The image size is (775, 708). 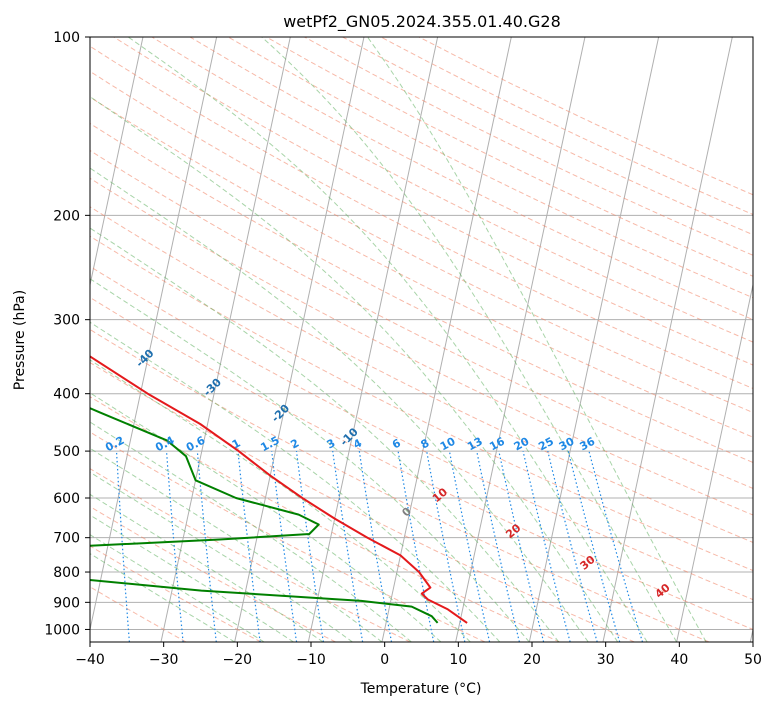 What do you see at coordinates (606, 660) in the screenshot?
I see `x-tick-label: 30` at bounding box center [606, 660].